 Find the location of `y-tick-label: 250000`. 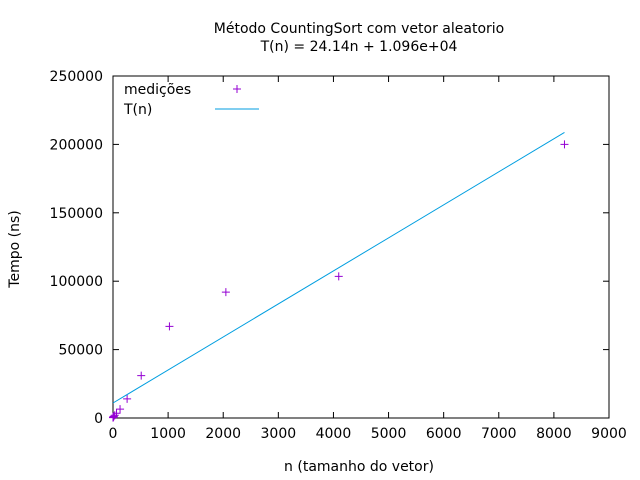

y-tick-label: 250000 is located at coordinates (76, 77).